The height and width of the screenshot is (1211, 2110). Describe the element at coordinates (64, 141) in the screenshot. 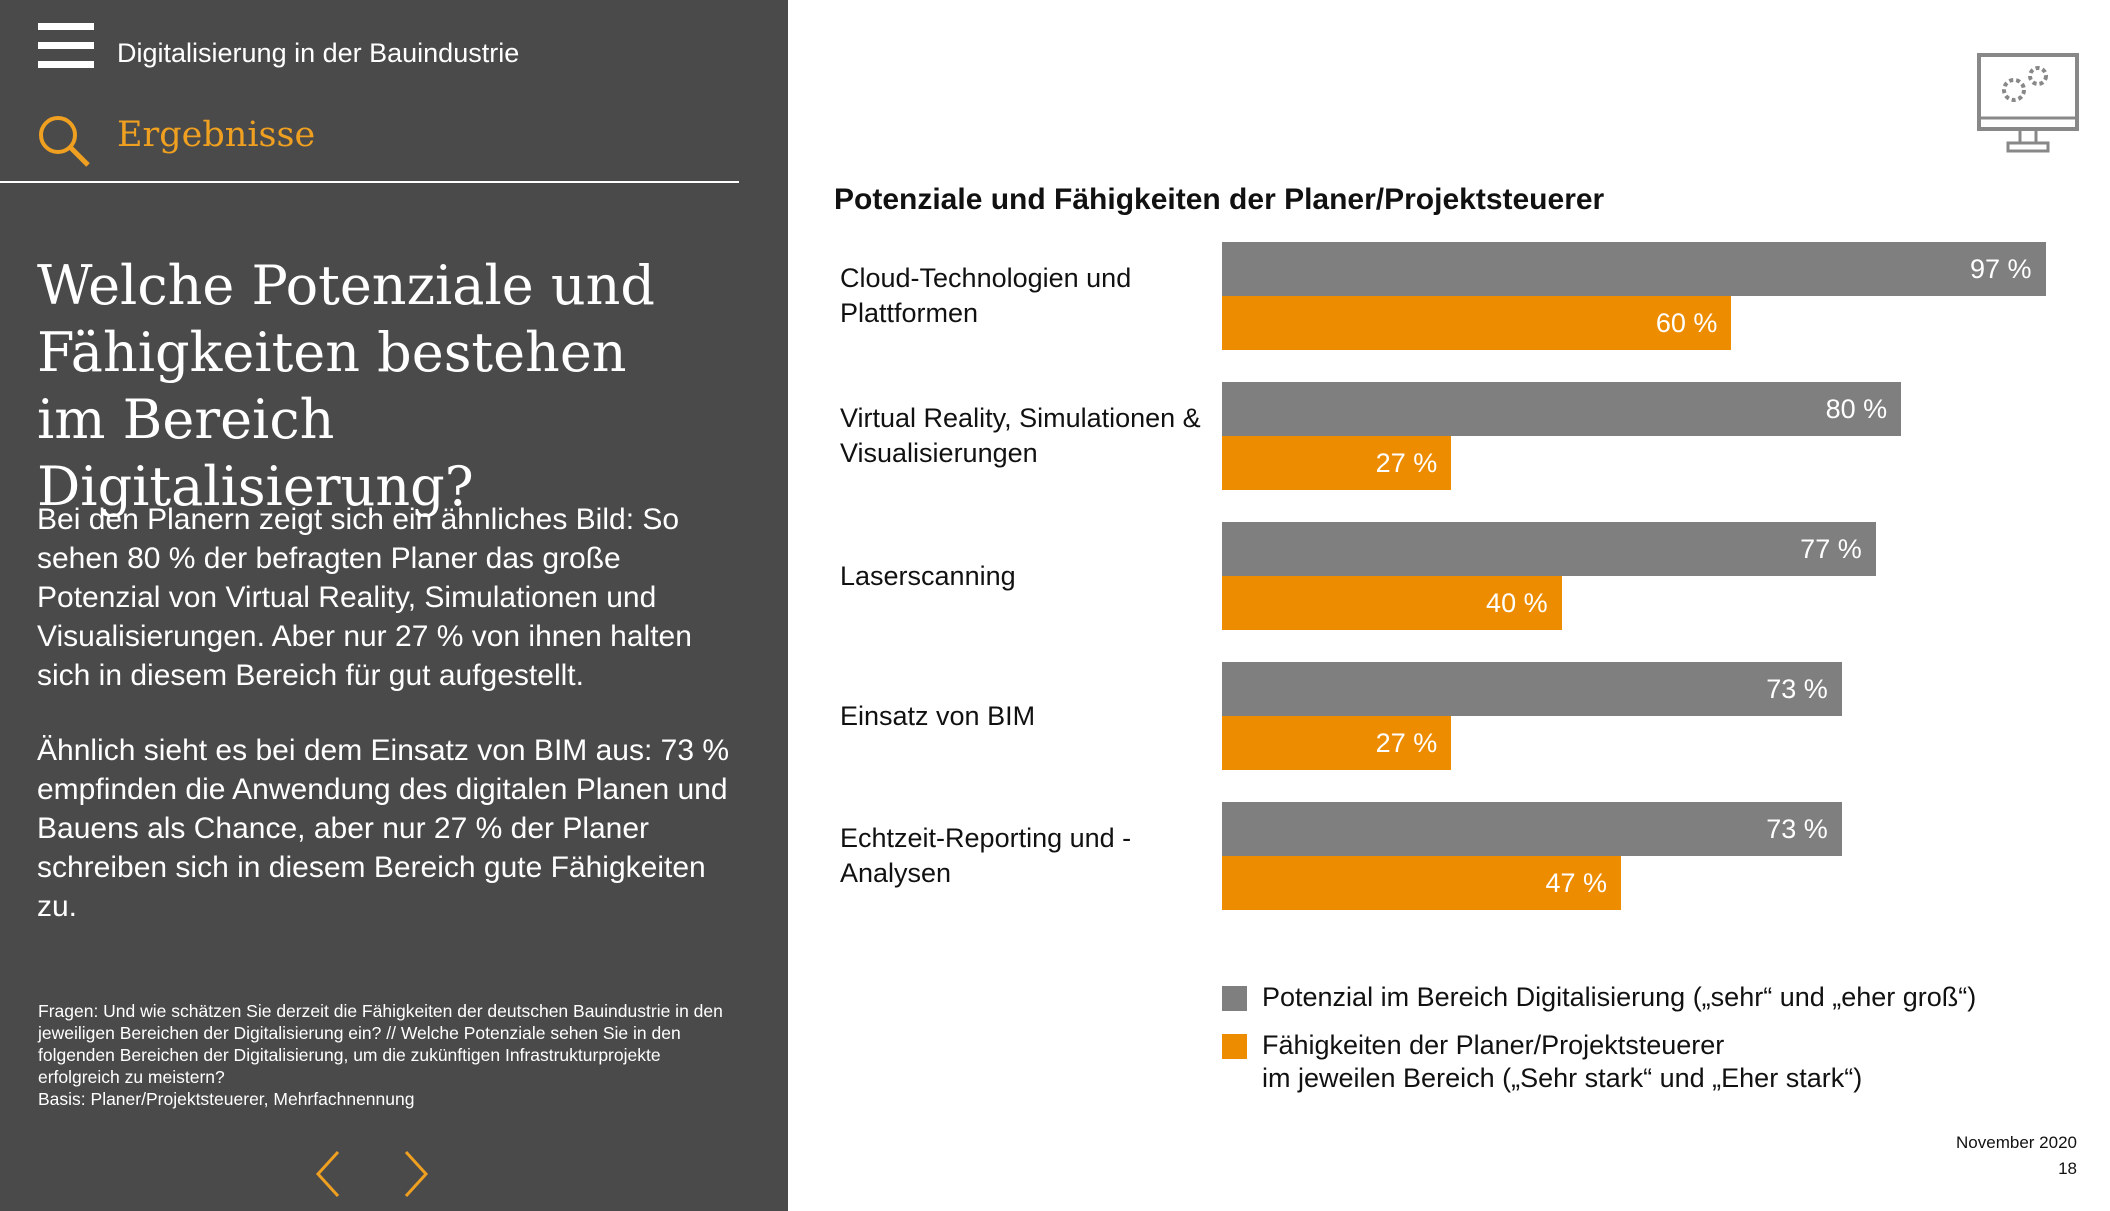

I see `search-icon` at that location.